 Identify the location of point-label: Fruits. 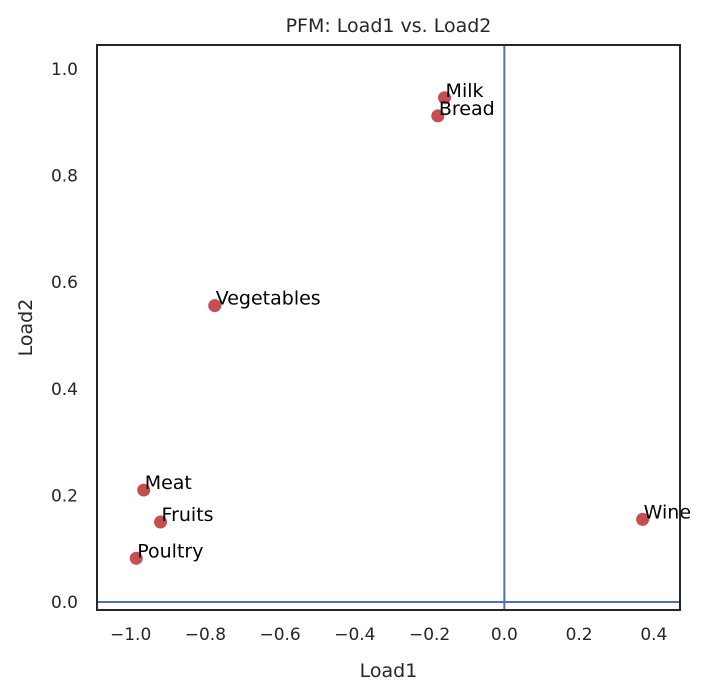
(188, 515).